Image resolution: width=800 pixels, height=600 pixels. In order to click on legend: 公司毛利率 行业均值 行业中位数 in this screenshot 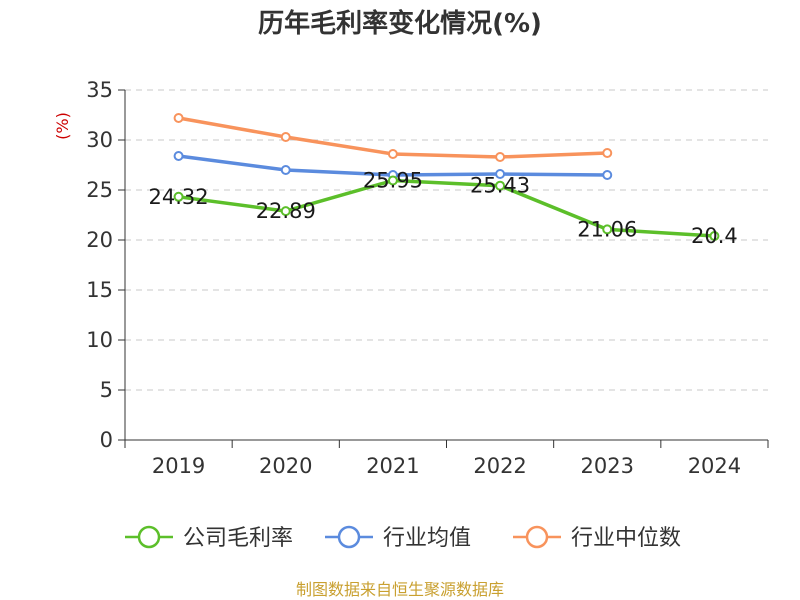, I will do `click(403, 538)`.